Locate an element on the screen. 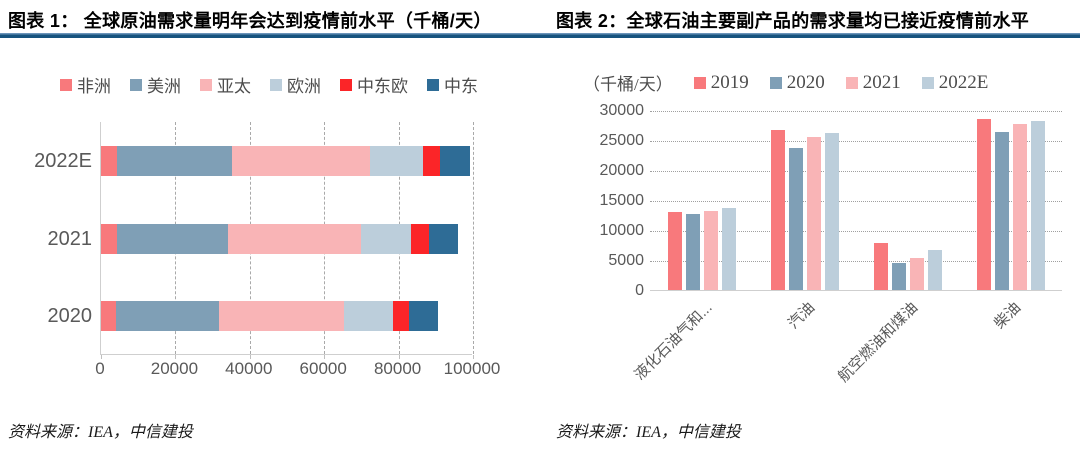 The width and height of the screenshot is (1080, 452). bar-2019-柴油 is located at coordinates (983, 204).